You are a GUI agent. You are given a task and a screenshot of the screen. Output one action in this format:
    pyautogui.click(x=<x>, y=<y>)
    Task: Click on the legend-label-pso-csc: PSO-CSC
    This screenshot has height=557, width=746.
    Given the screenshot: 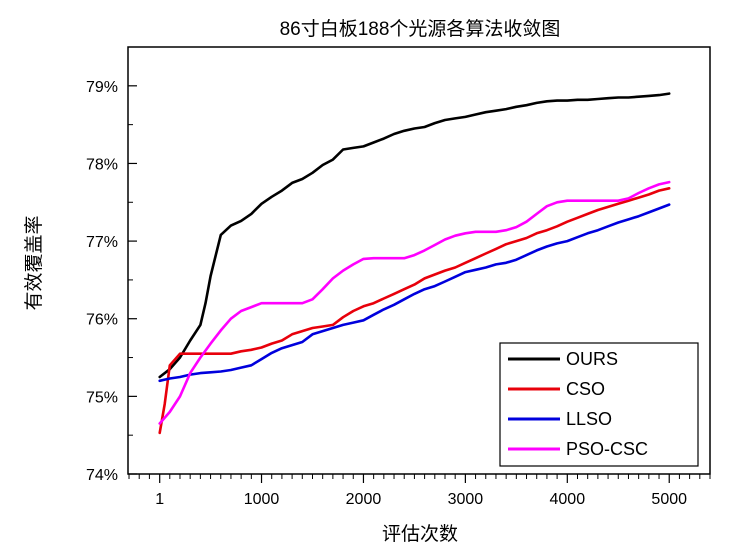 What is the action you would take?
    pyautogui.click(x=607, y=449)
    